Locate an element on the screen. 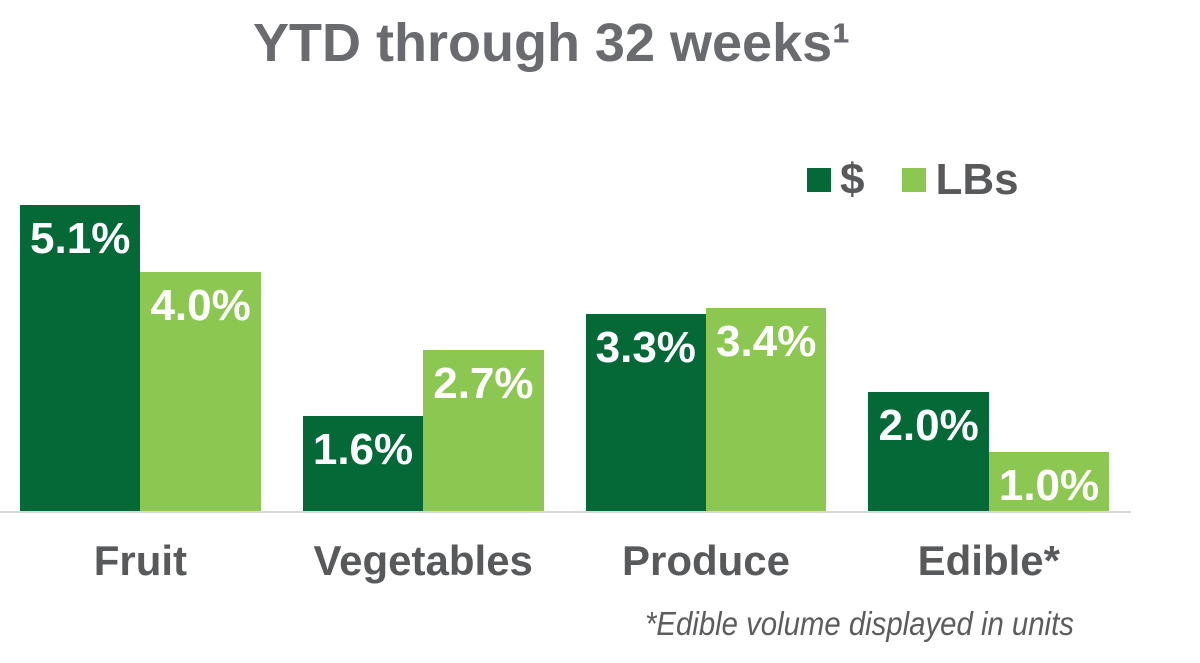 This screenshot has height=663, width=1200. bar-value-label-produce-dollars: 3.3% is located at coordinates (645, 347).